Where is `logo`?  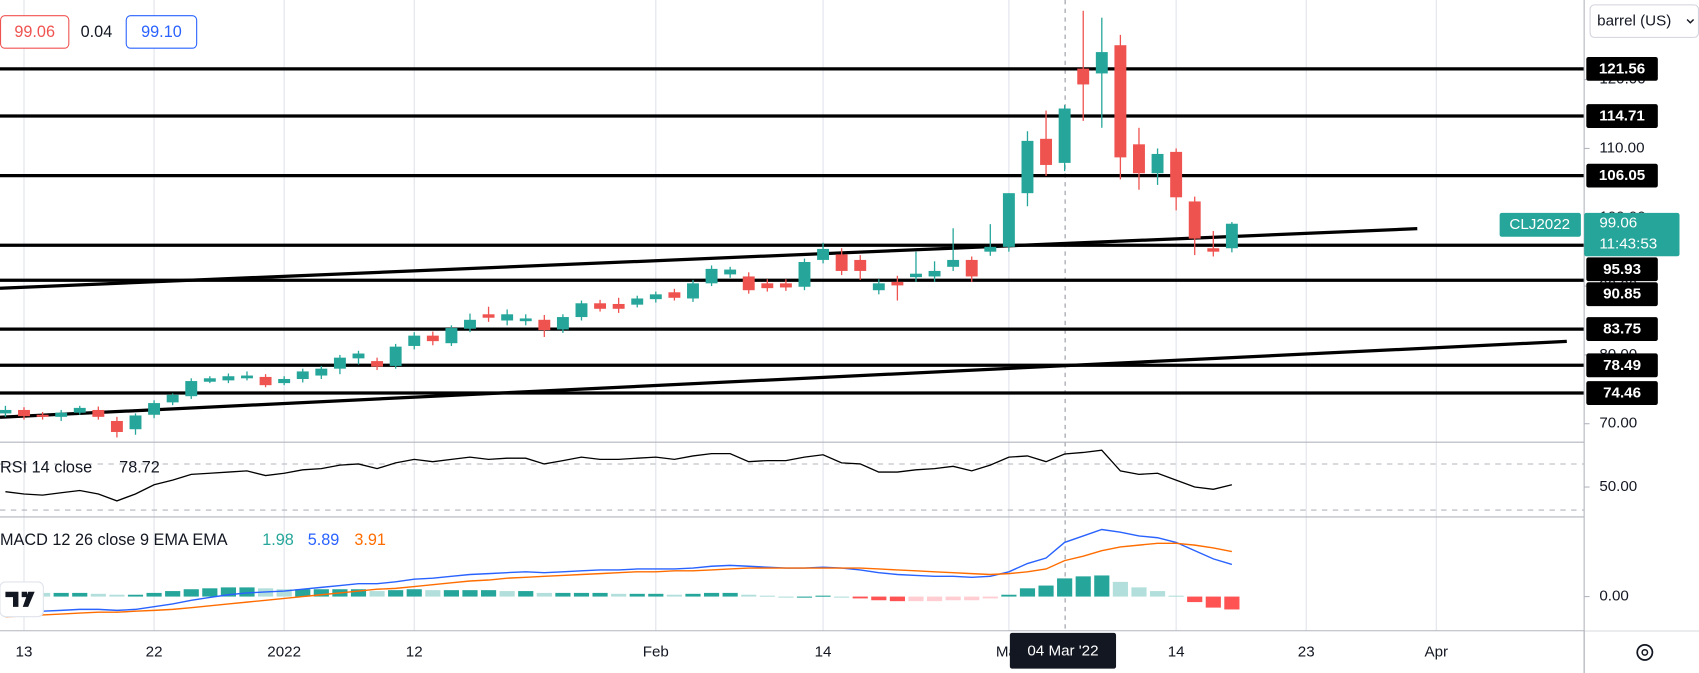 logo is located at coordinates (22, 599).